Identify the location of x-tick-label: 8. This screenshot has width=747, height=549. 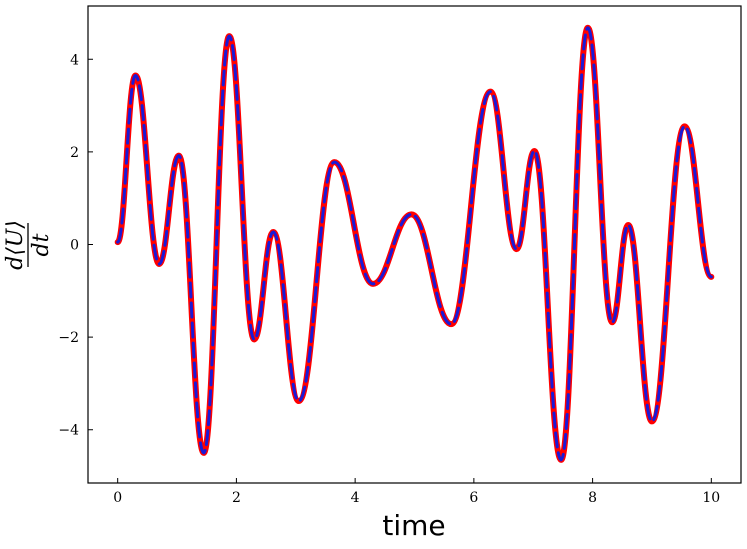
(592, 498).